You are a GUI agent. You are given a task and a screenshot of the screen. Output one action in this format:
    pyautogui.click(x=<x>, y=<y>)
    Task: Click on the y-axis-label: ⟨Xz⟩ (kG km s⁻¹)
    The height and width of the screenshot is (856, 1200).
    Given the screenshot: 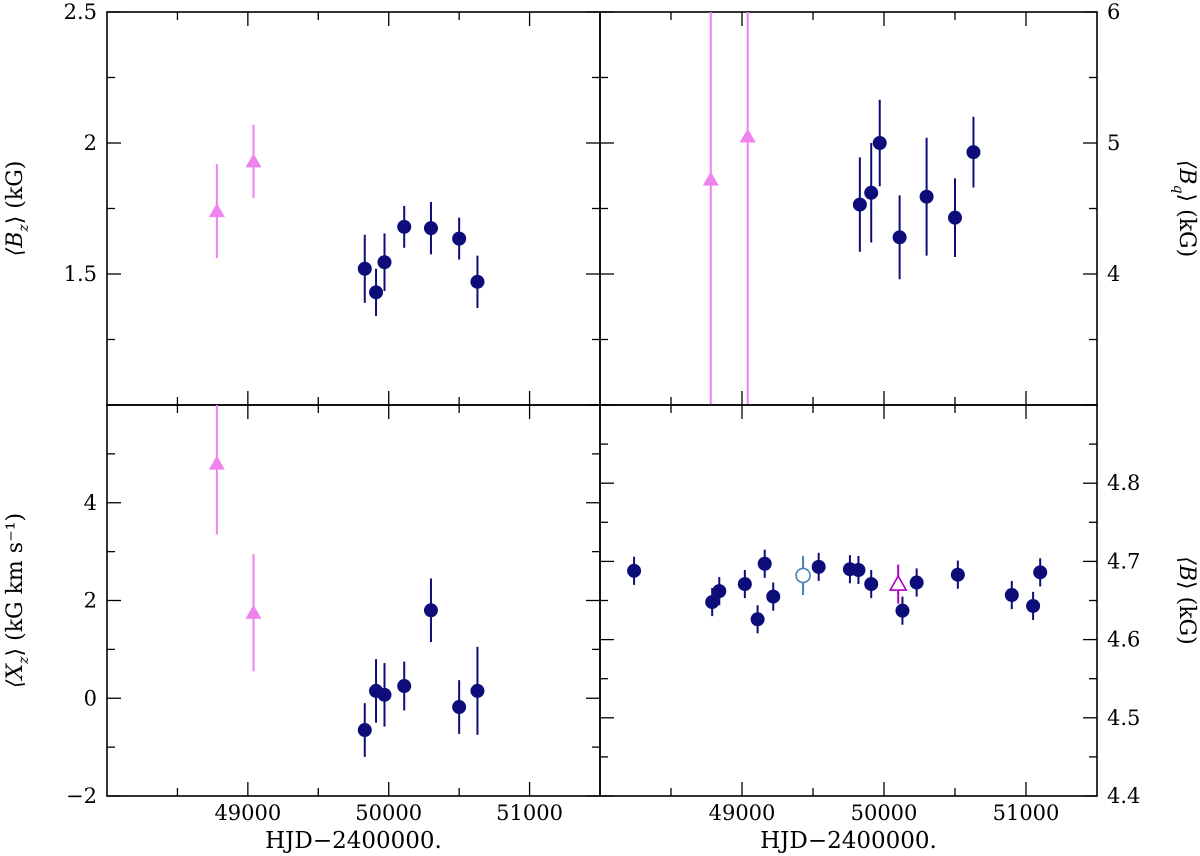 What is the action you would take?
    pyautogui.click(x=17, y=600)
    